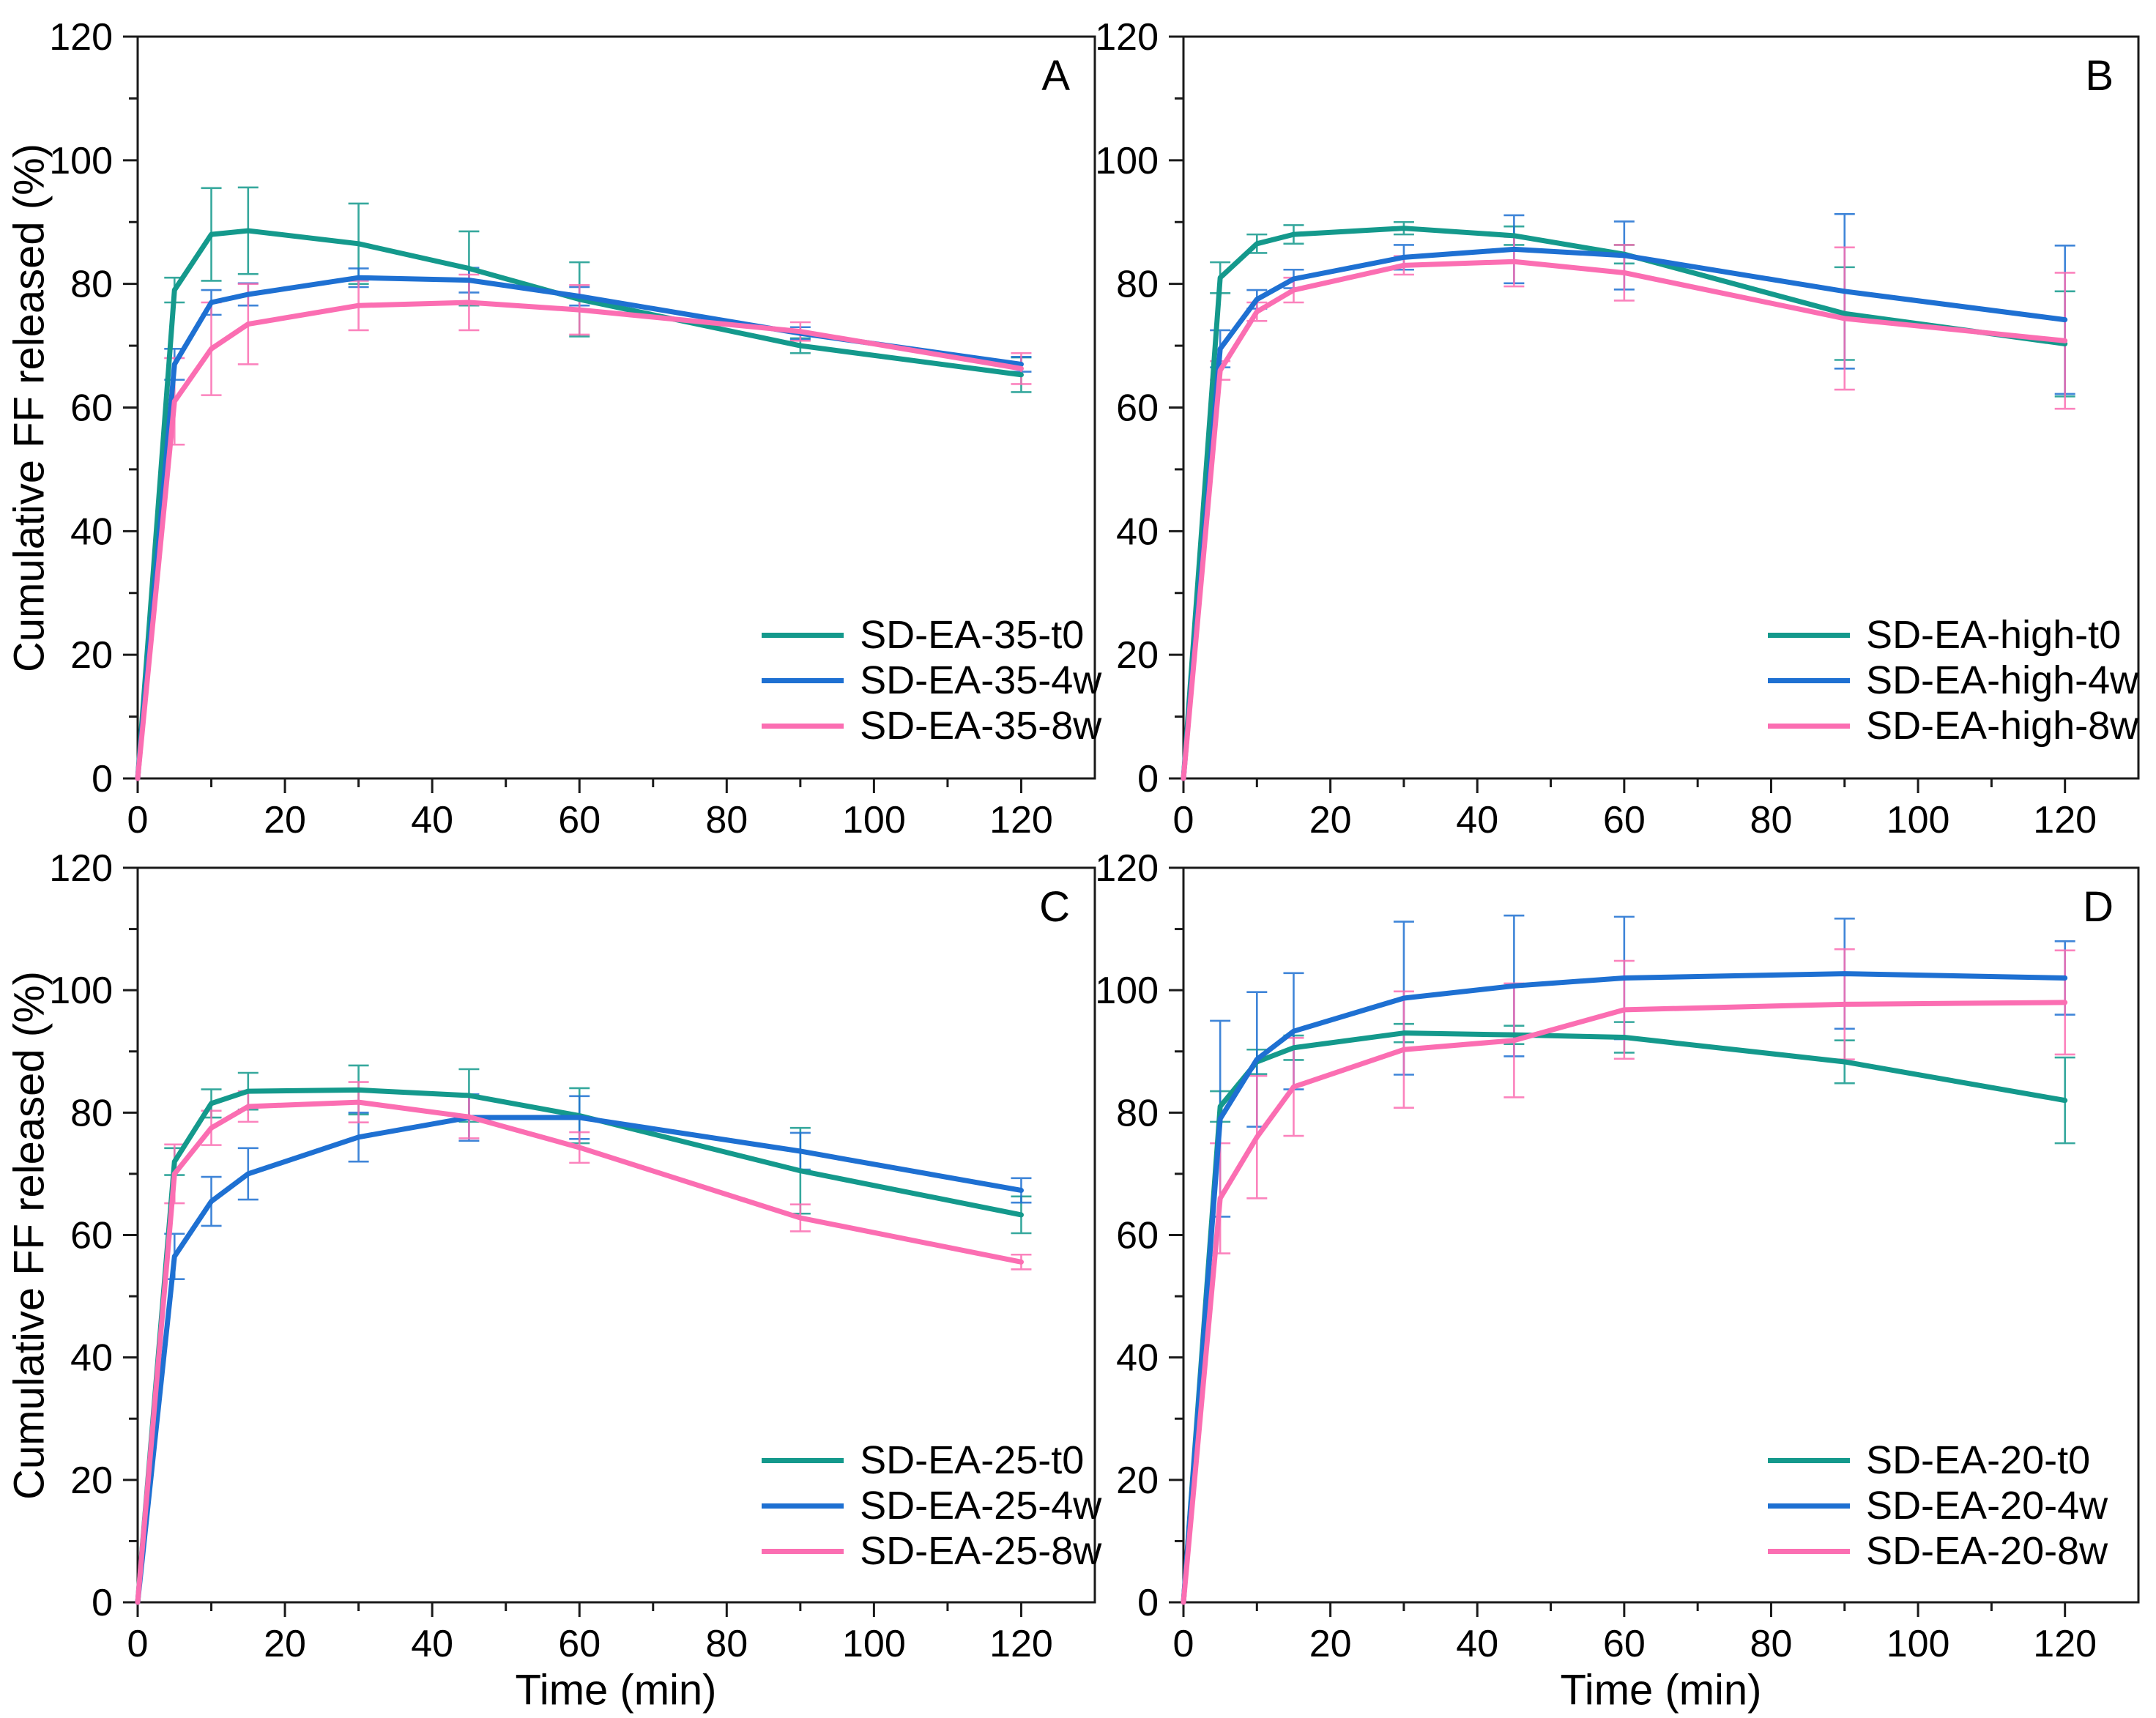 This screenshot has width=2156, height=1718. I want to click on legend-label: SD-EA-35-t0, so click(973, 636).